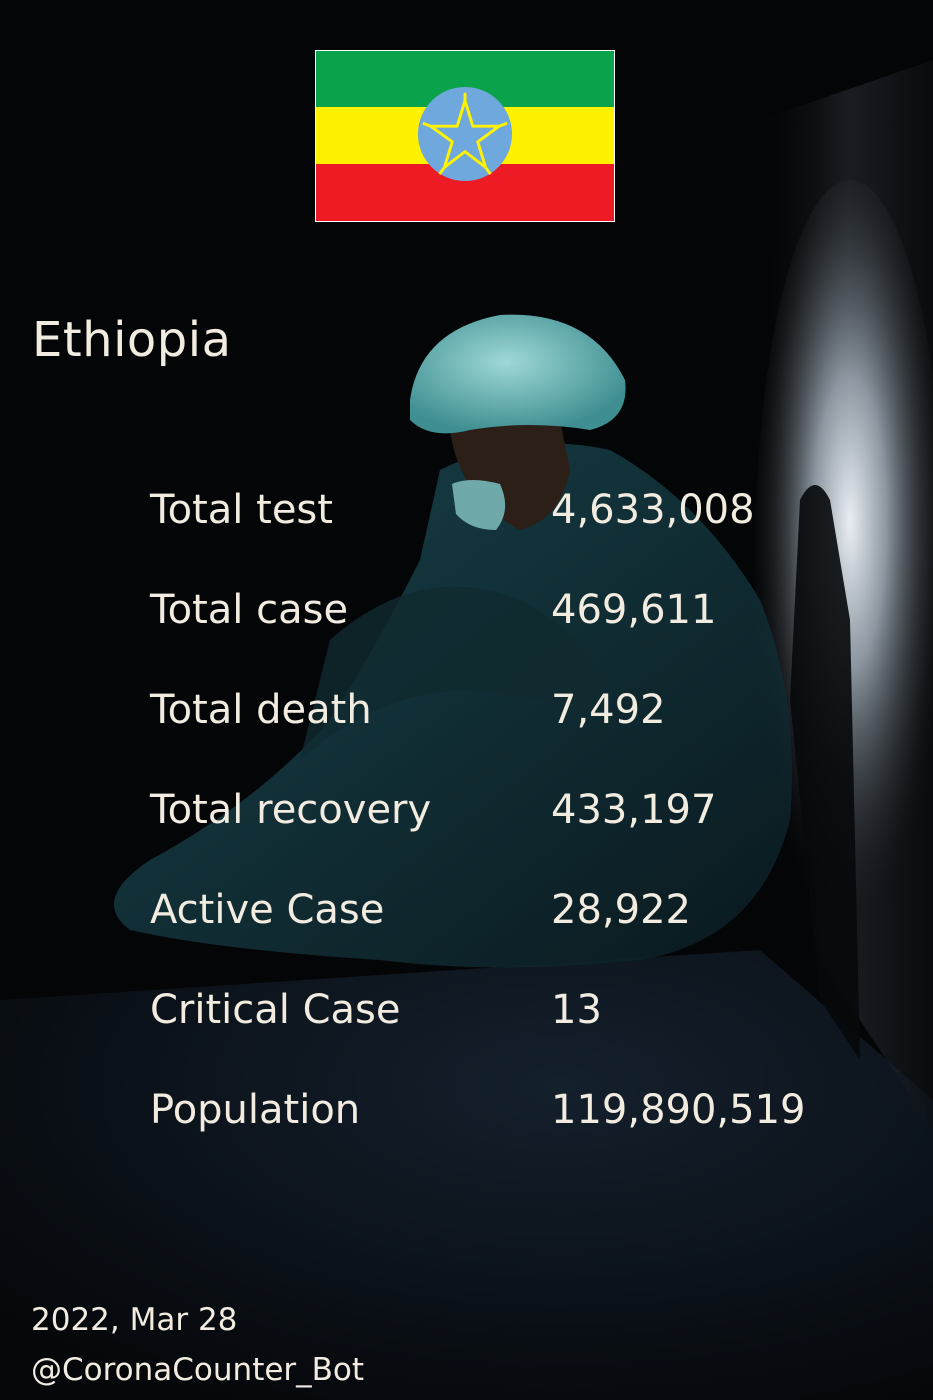 This screenshot has height=1400, width=933. Describe the element at coordinates (576, 1010) in the screenshot. I see `stat-value: 13` at that location.